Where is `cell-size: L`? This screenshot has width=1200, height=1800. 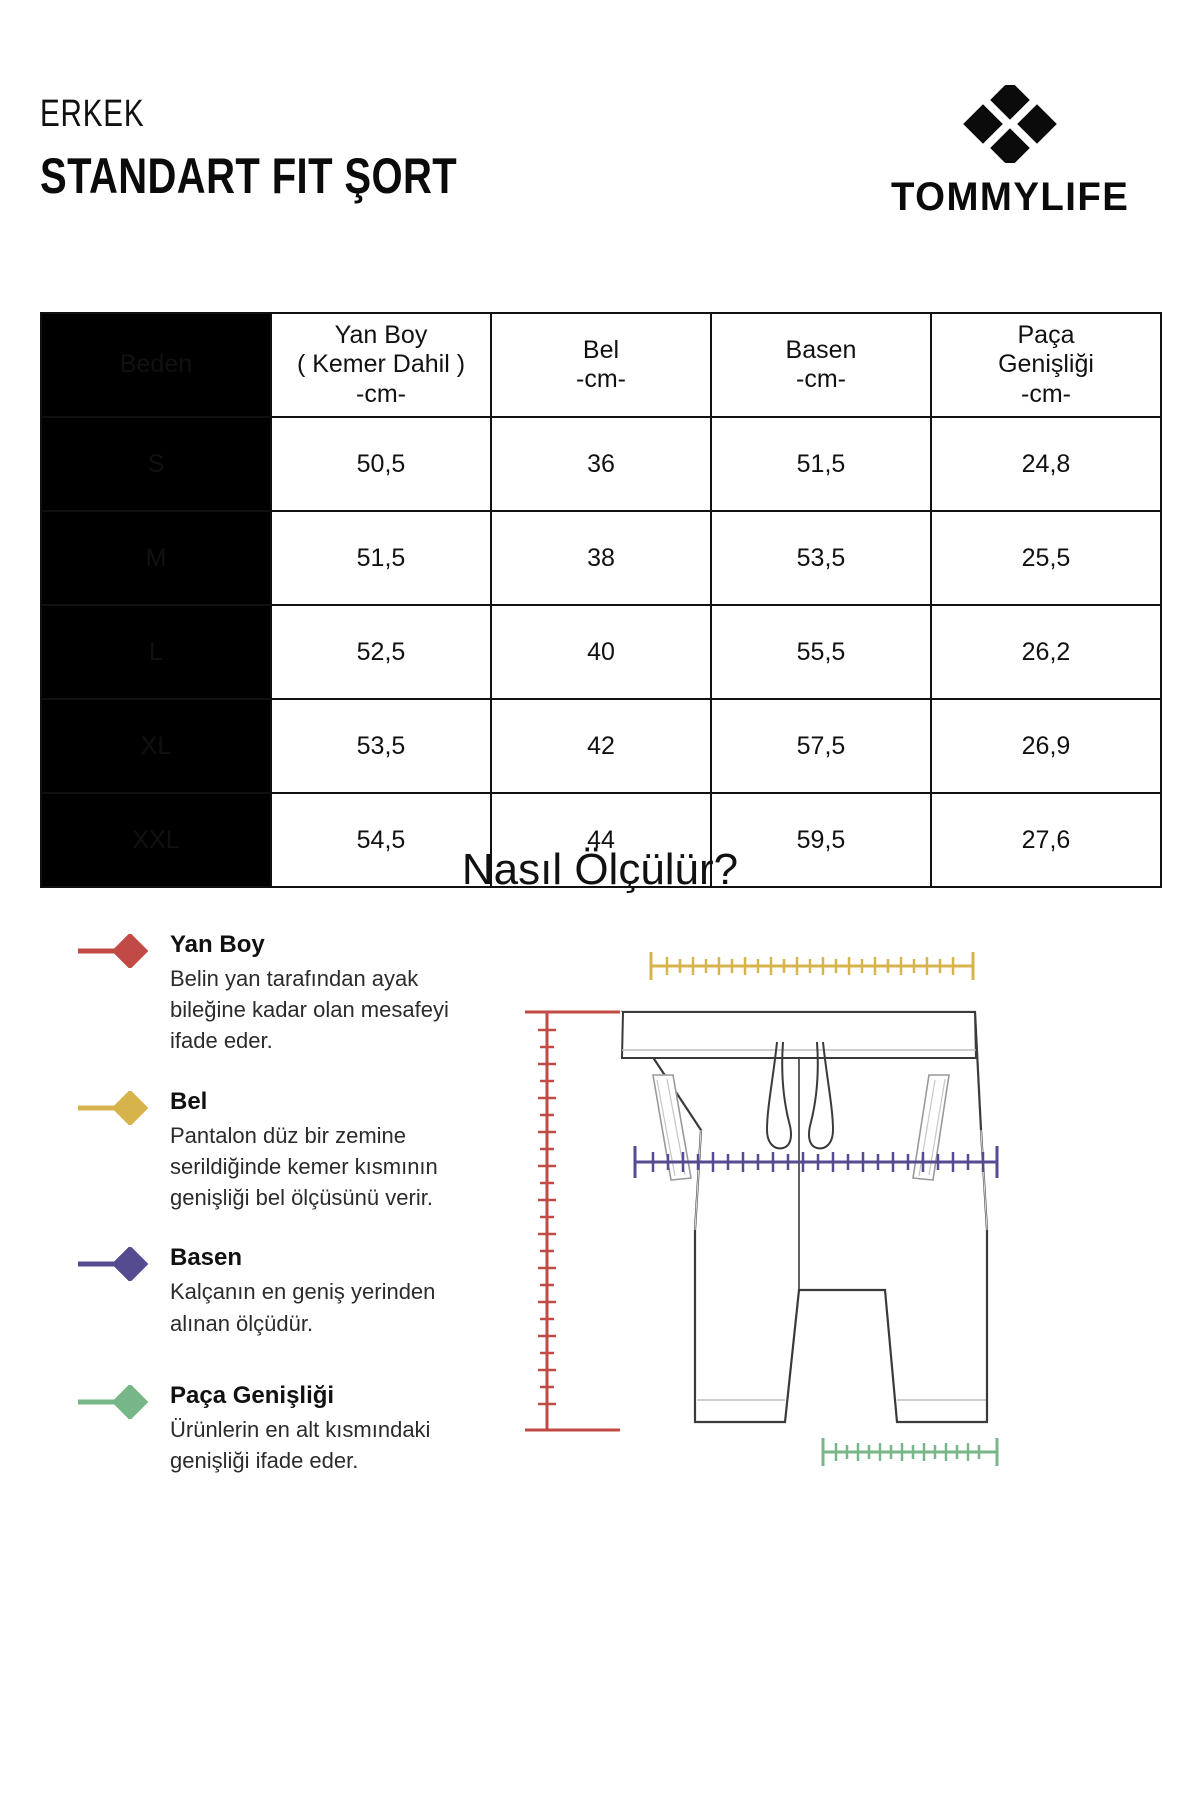
cell-size: L is located at coordinates (156, 652).